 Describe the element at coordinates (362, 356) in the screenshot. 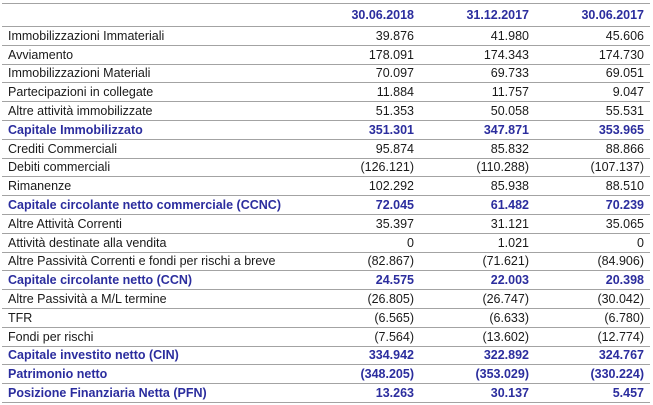

I see `row-value: 334.942` at that location.